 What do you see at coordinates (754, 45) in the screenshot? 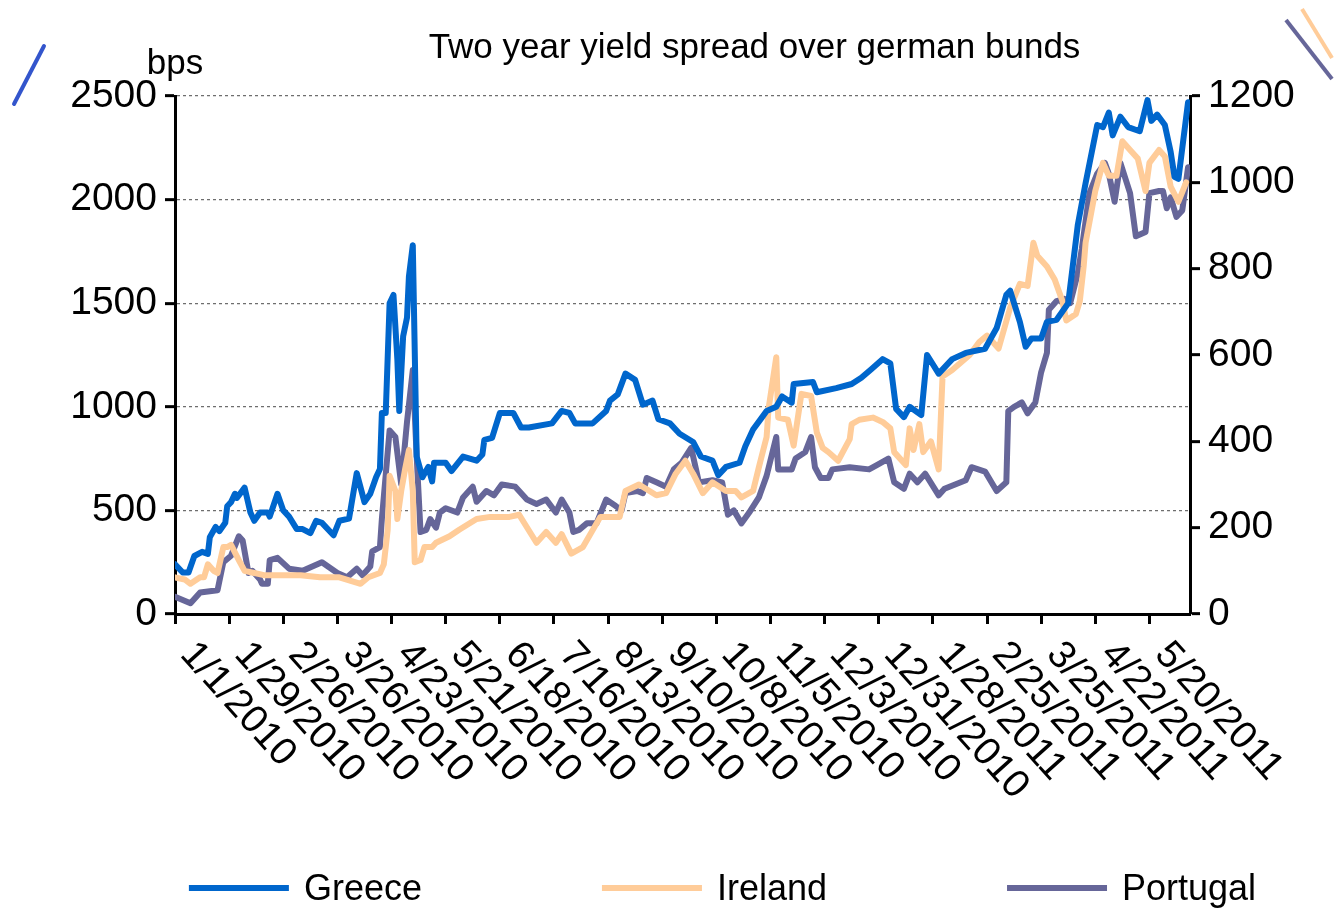
I see `chart-title: Two year yield spread over german bunds` at bounding box center [754, 45].